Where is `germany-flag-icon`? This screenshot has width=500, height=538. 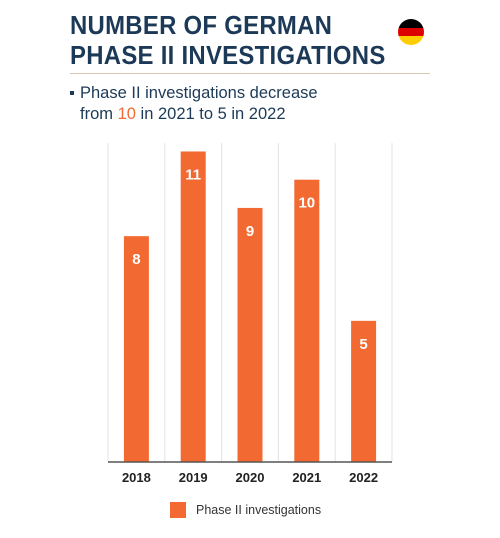 germany-flag-icon is located at coordinates (411, 32).